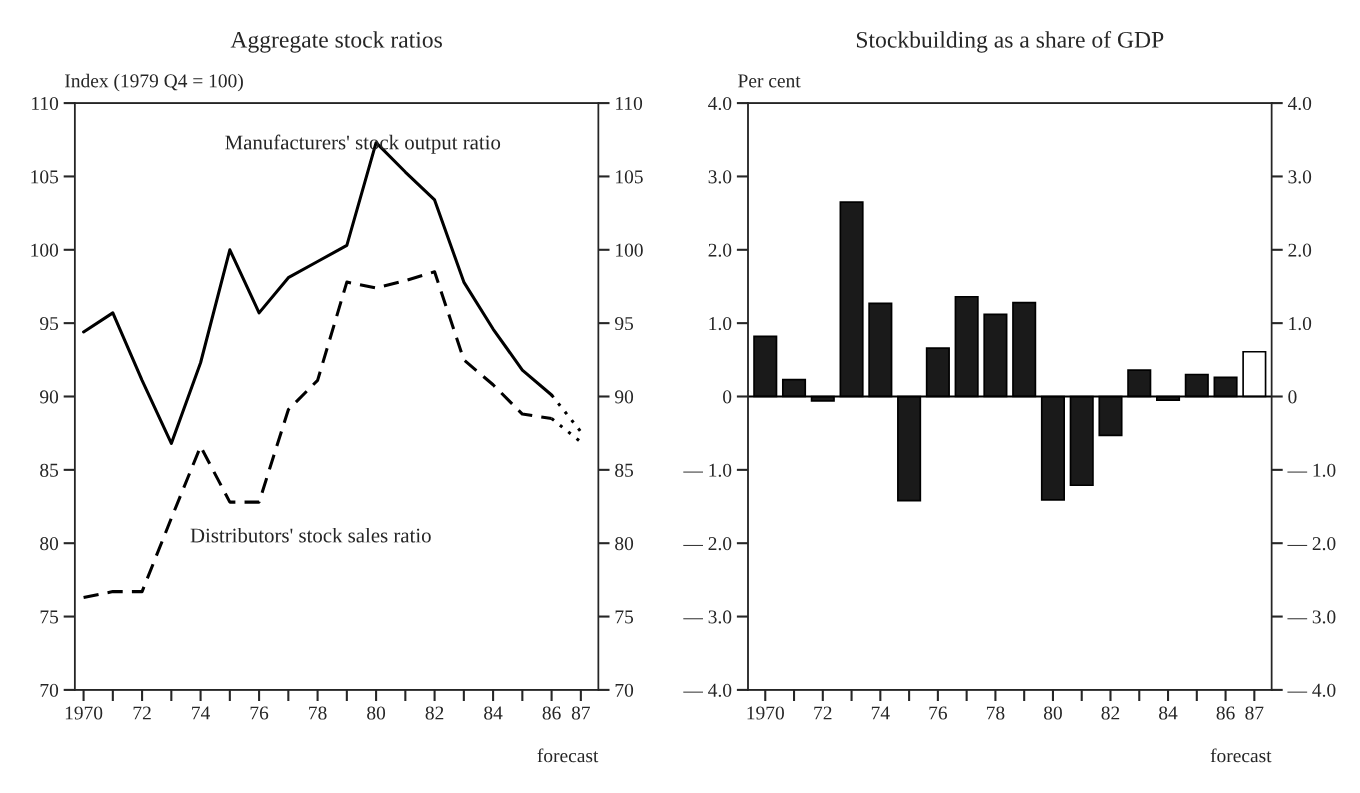 This screenshot has width=1360, height=793. Describe the element at coordinates (720, 250) in the screenshot. I see `y-tick-label: 2.0` at that location.